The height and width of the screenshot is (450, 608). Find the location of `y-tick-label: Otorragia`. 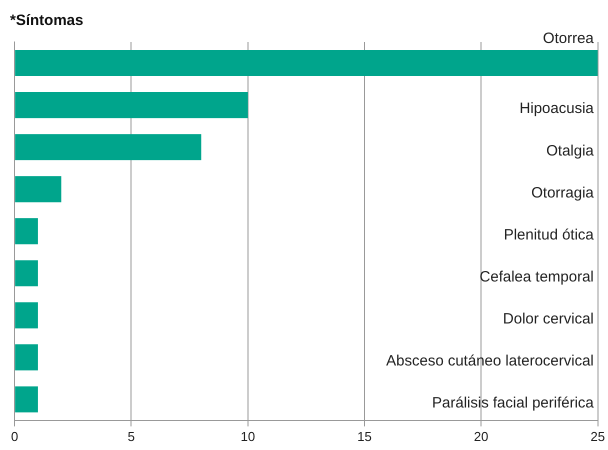

y-tick-label: Otorragia is located at coordinates (562, 193).